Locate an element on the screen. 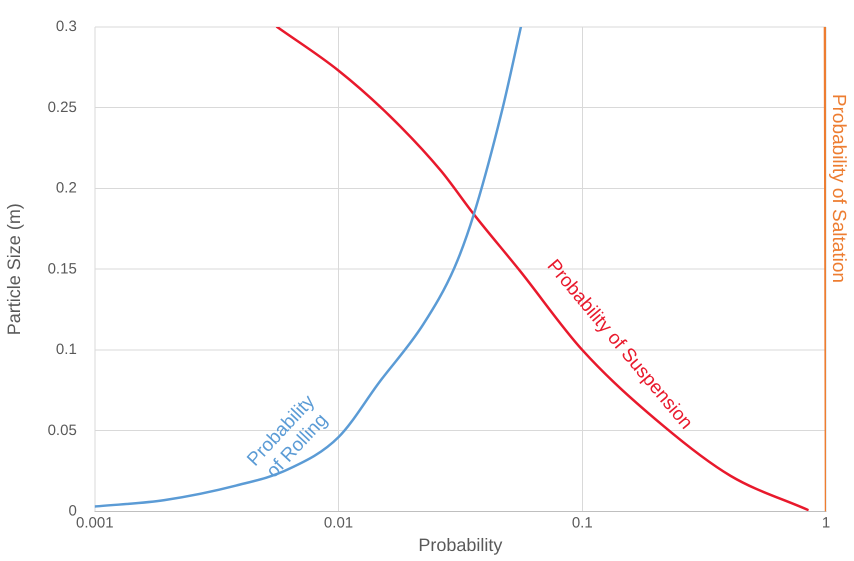 This screenshot has width=854, height=561. y-axis-title: Particle Size (m) is located at coordinates (14, 269).